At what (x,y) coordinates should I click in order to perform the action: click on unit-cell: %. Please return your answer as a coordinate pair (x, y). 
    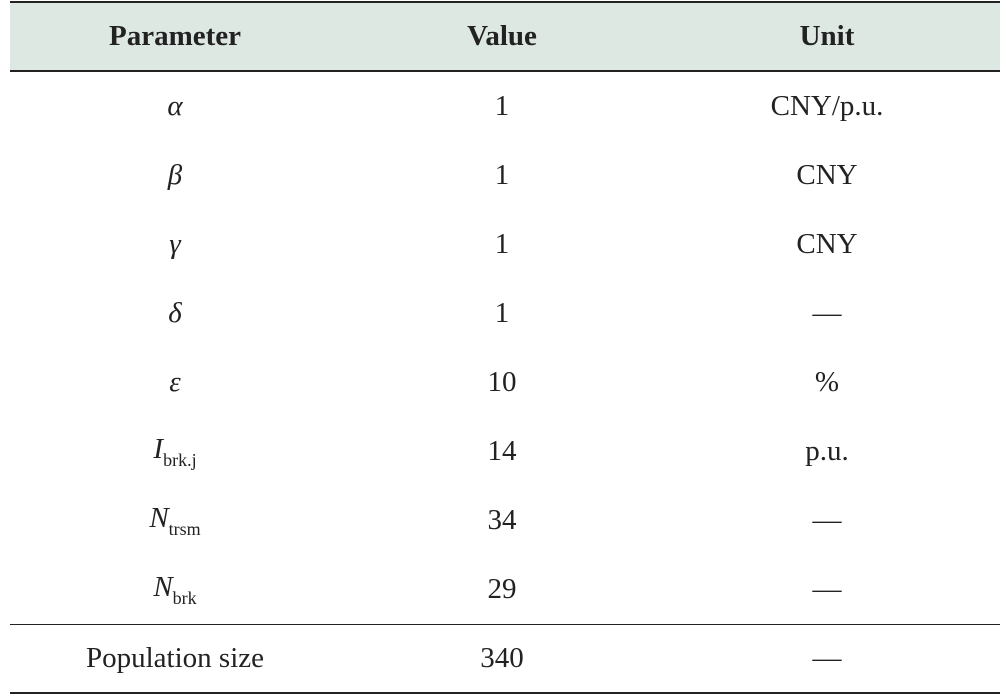
    Looking at the image, I should click on (827, 382).